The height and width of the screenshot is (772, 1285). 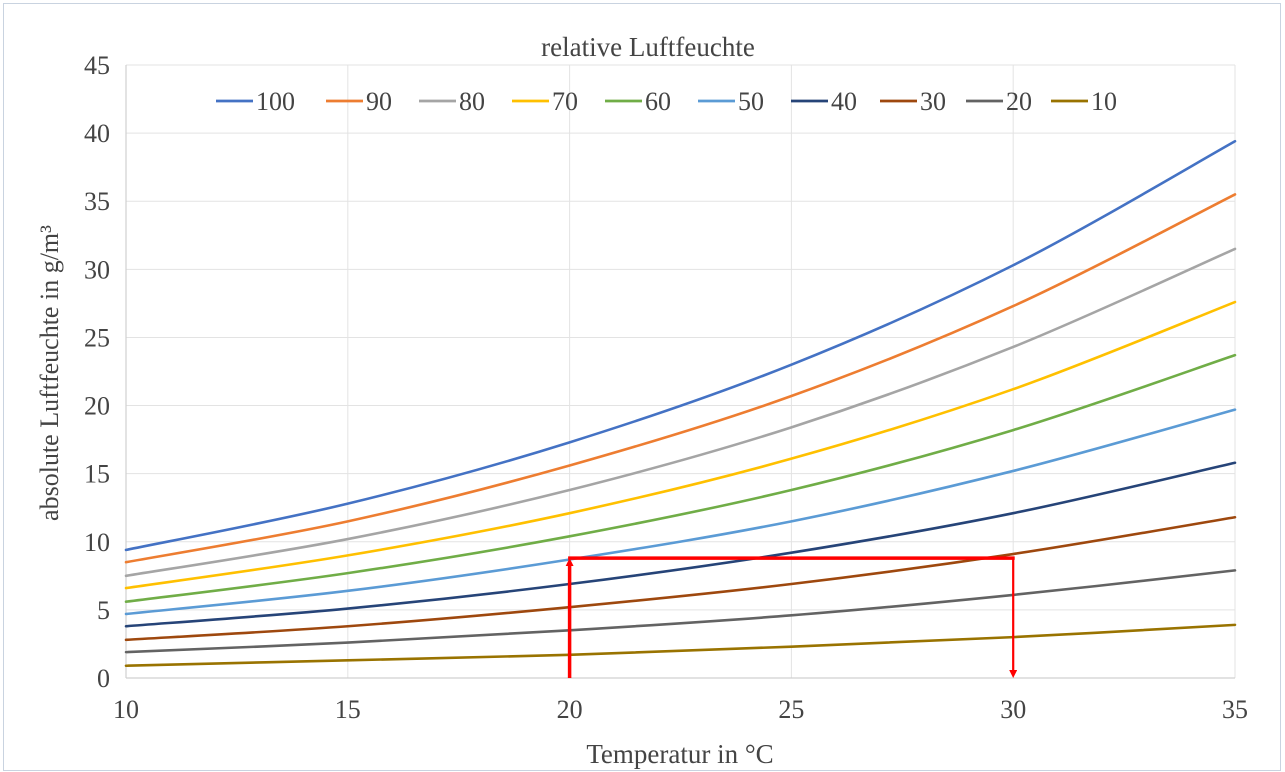 I want to click on legend-label-80: 80, so click(x=472, y=101).